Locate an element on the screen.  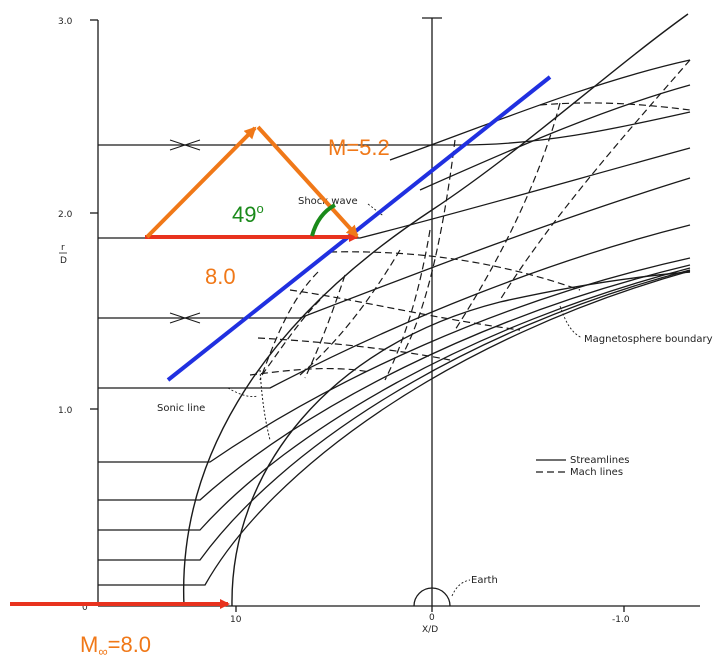
green-angle-arc is located at coordinates (323, 220).